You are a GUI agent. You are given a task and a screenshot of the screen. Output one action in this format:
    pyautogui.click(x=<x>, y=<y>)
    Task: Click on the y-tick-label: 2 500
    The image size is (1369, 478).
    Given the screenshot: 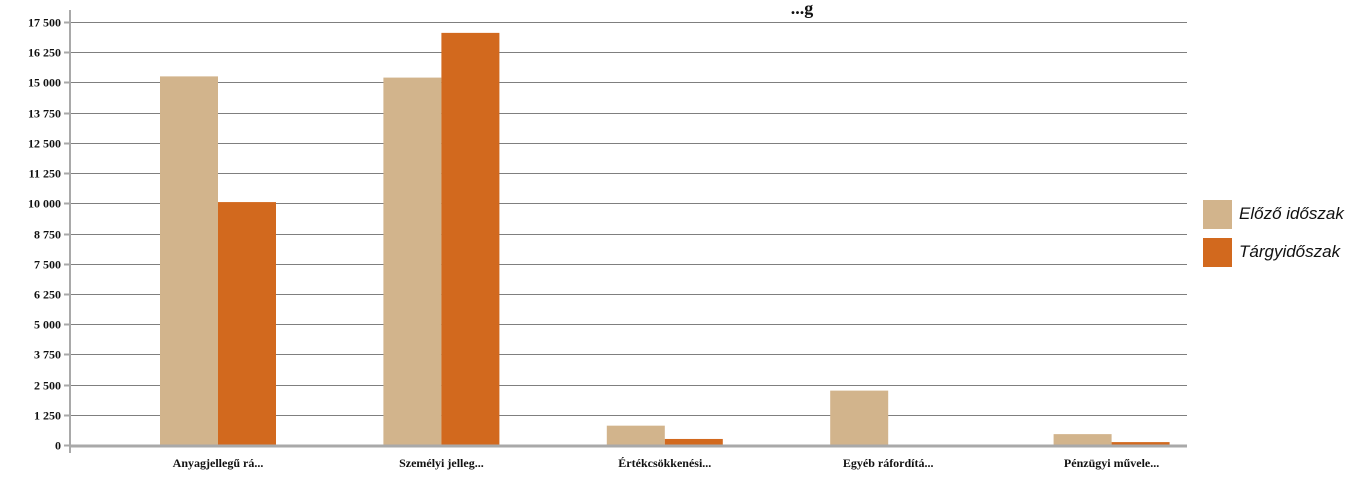 What is the action you would take?
    pyautogui.click(x=47, y=386)
    